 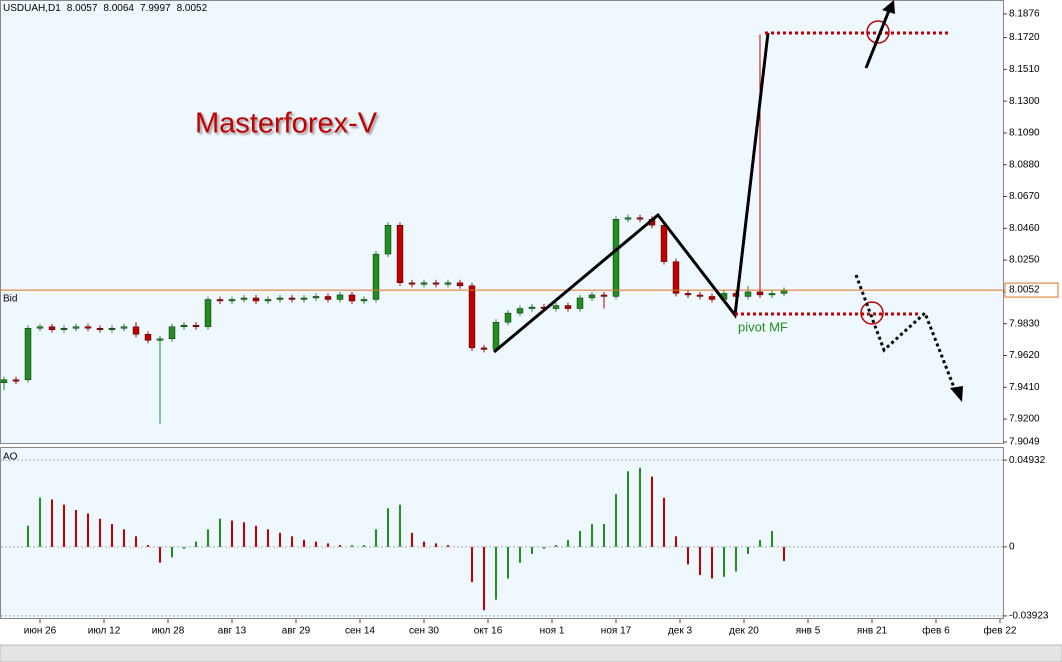 What do you see at coordinates (763, 326) in the screenshot?
I see `pivot-label: pivot MF` at bounding box center [763, 326].